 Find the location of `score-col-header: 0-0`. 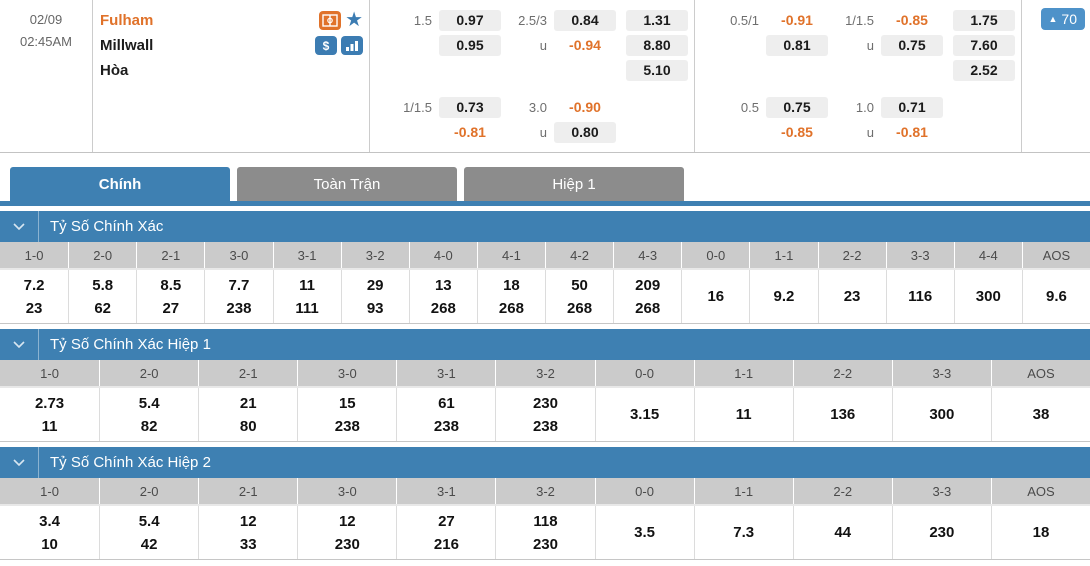

score-col-header: 0-0 is located at coordinates (644, 491).